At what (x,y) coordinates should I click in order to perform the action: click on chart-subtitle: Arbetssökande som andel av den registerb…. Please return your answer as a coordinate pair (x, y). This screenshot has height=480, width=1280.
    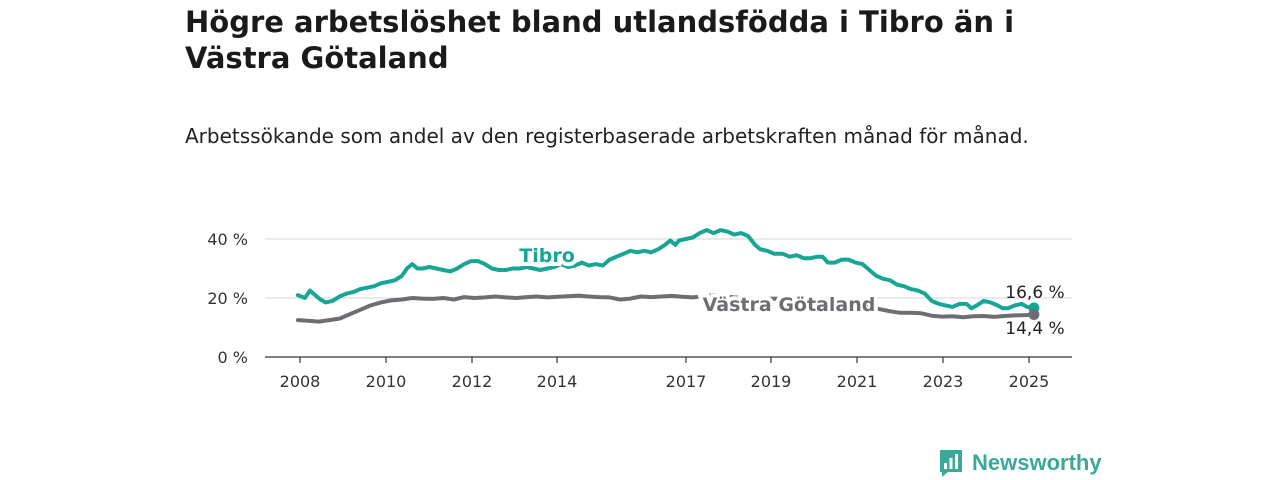
    Looking at the image, I should click on (607, 136).